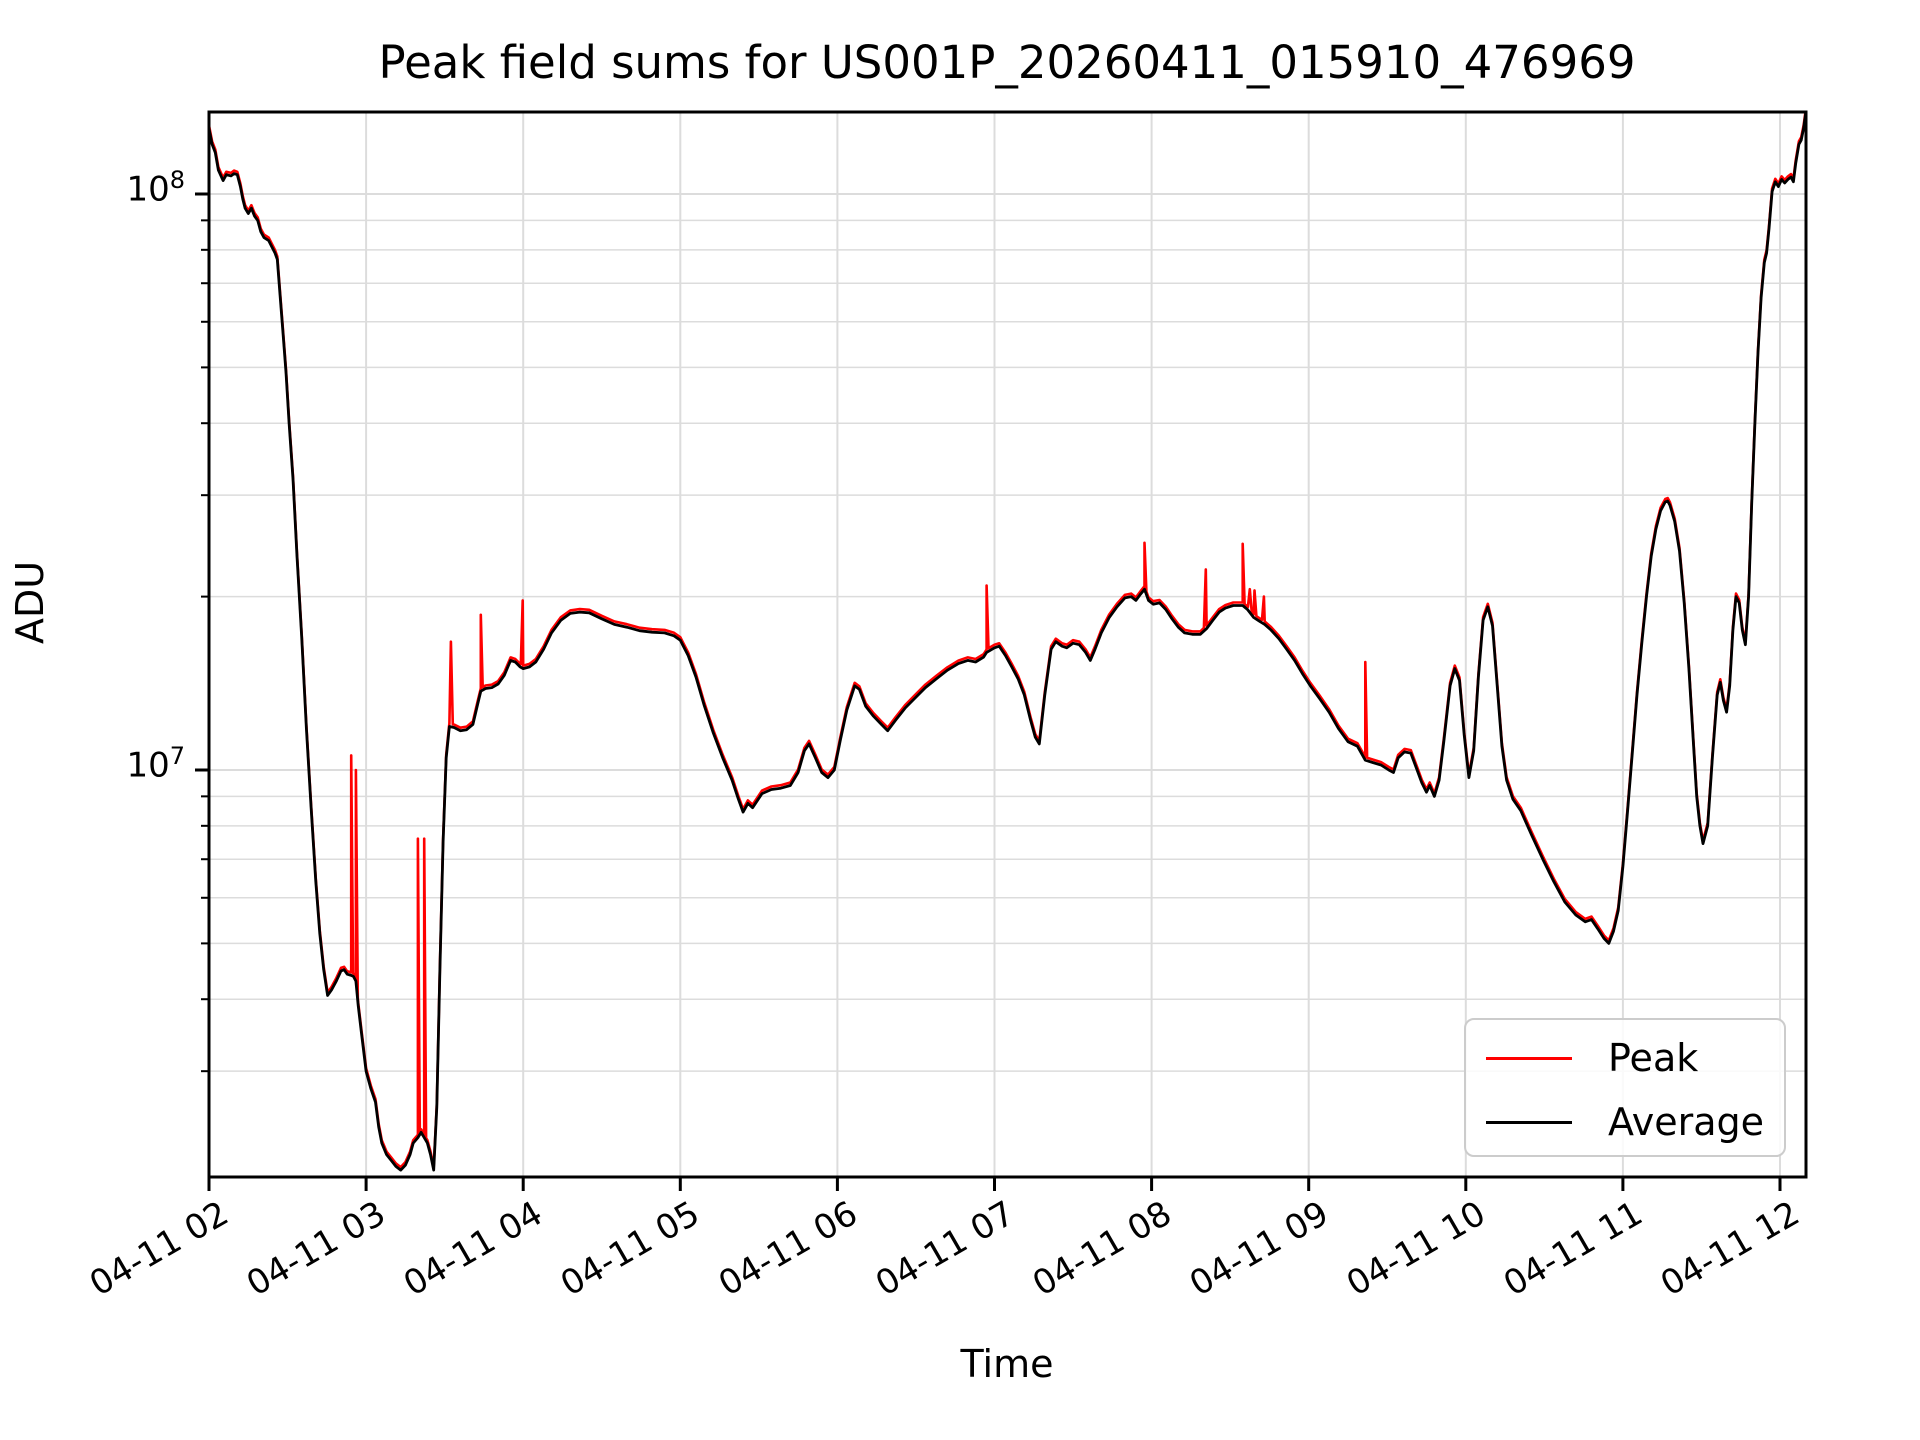  What do you see at coordinates (1007, 1364) in the screenshot?
I see `x-axis-label: Time` at bounding box center [1007, 1364].